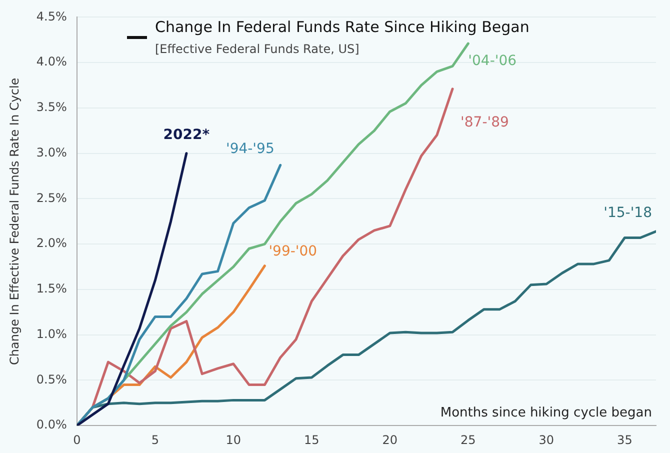 This screenshot has width=670, height=453. Describe the element at coordinates (51, 425) in the screenshot. I see `y-tick-label: 0.0%` at that location.